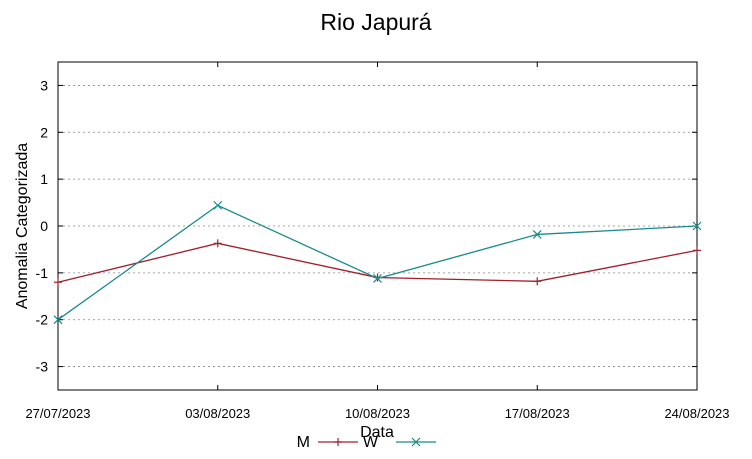  What do you see at coordinates (57, 413) in the screenshot?
I see `x-tick-label: 27/07/2023` at bounding box center [57, 413].